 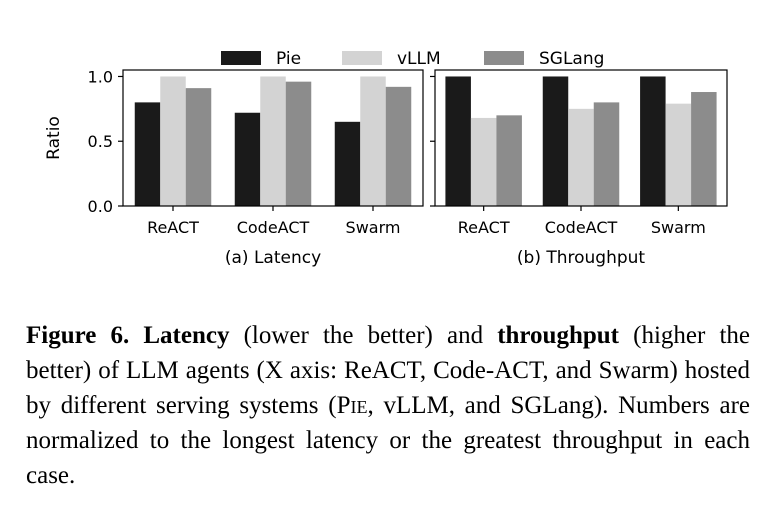 What do you see at coordinates (571, 59) in the screenshot?
I see `legend-label-sglang: SGLang` at bounding box center [571, 59].